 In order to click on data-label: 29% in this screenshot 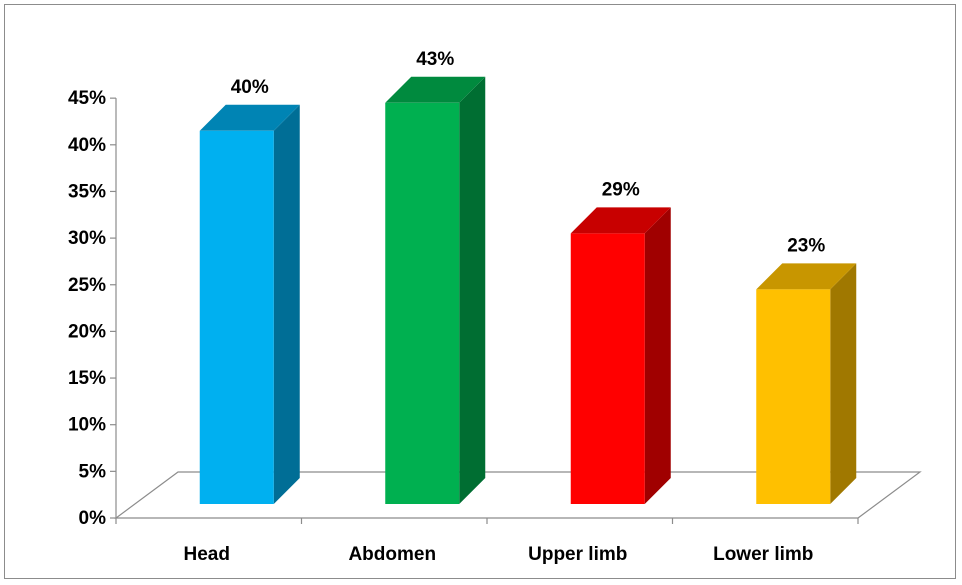, I will do `click(621, 189)`.